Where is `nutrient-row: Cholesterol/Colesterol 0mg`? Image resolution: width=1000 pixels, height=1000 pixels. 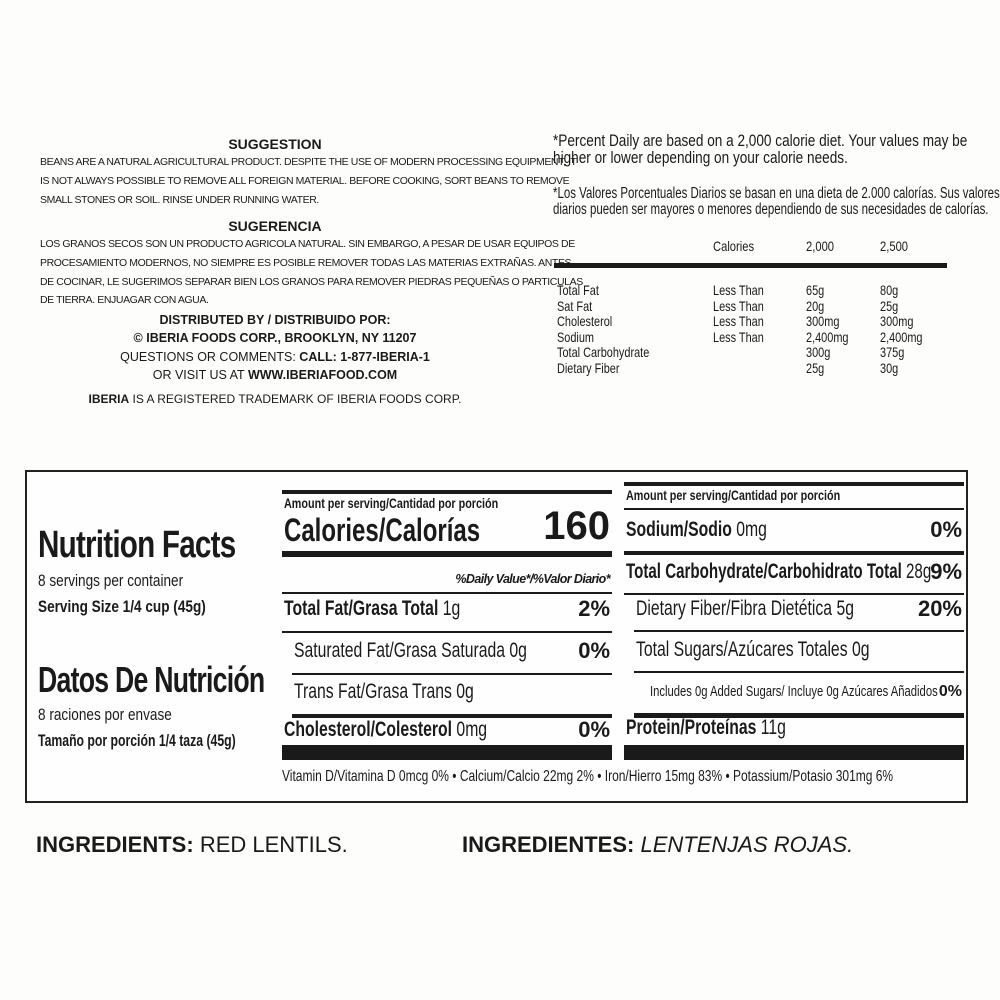 nutrient-row: Cholesterol/Colesterol 0mg is located at coordinates (385, 730).